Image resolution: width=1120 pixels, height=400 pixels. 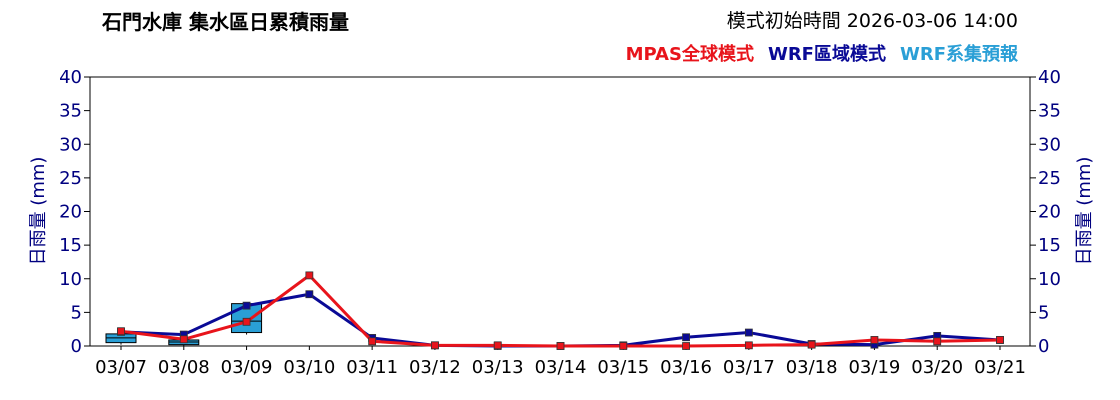 I want to click on x-tick-label: 03/19, so click(x=874, y=367).